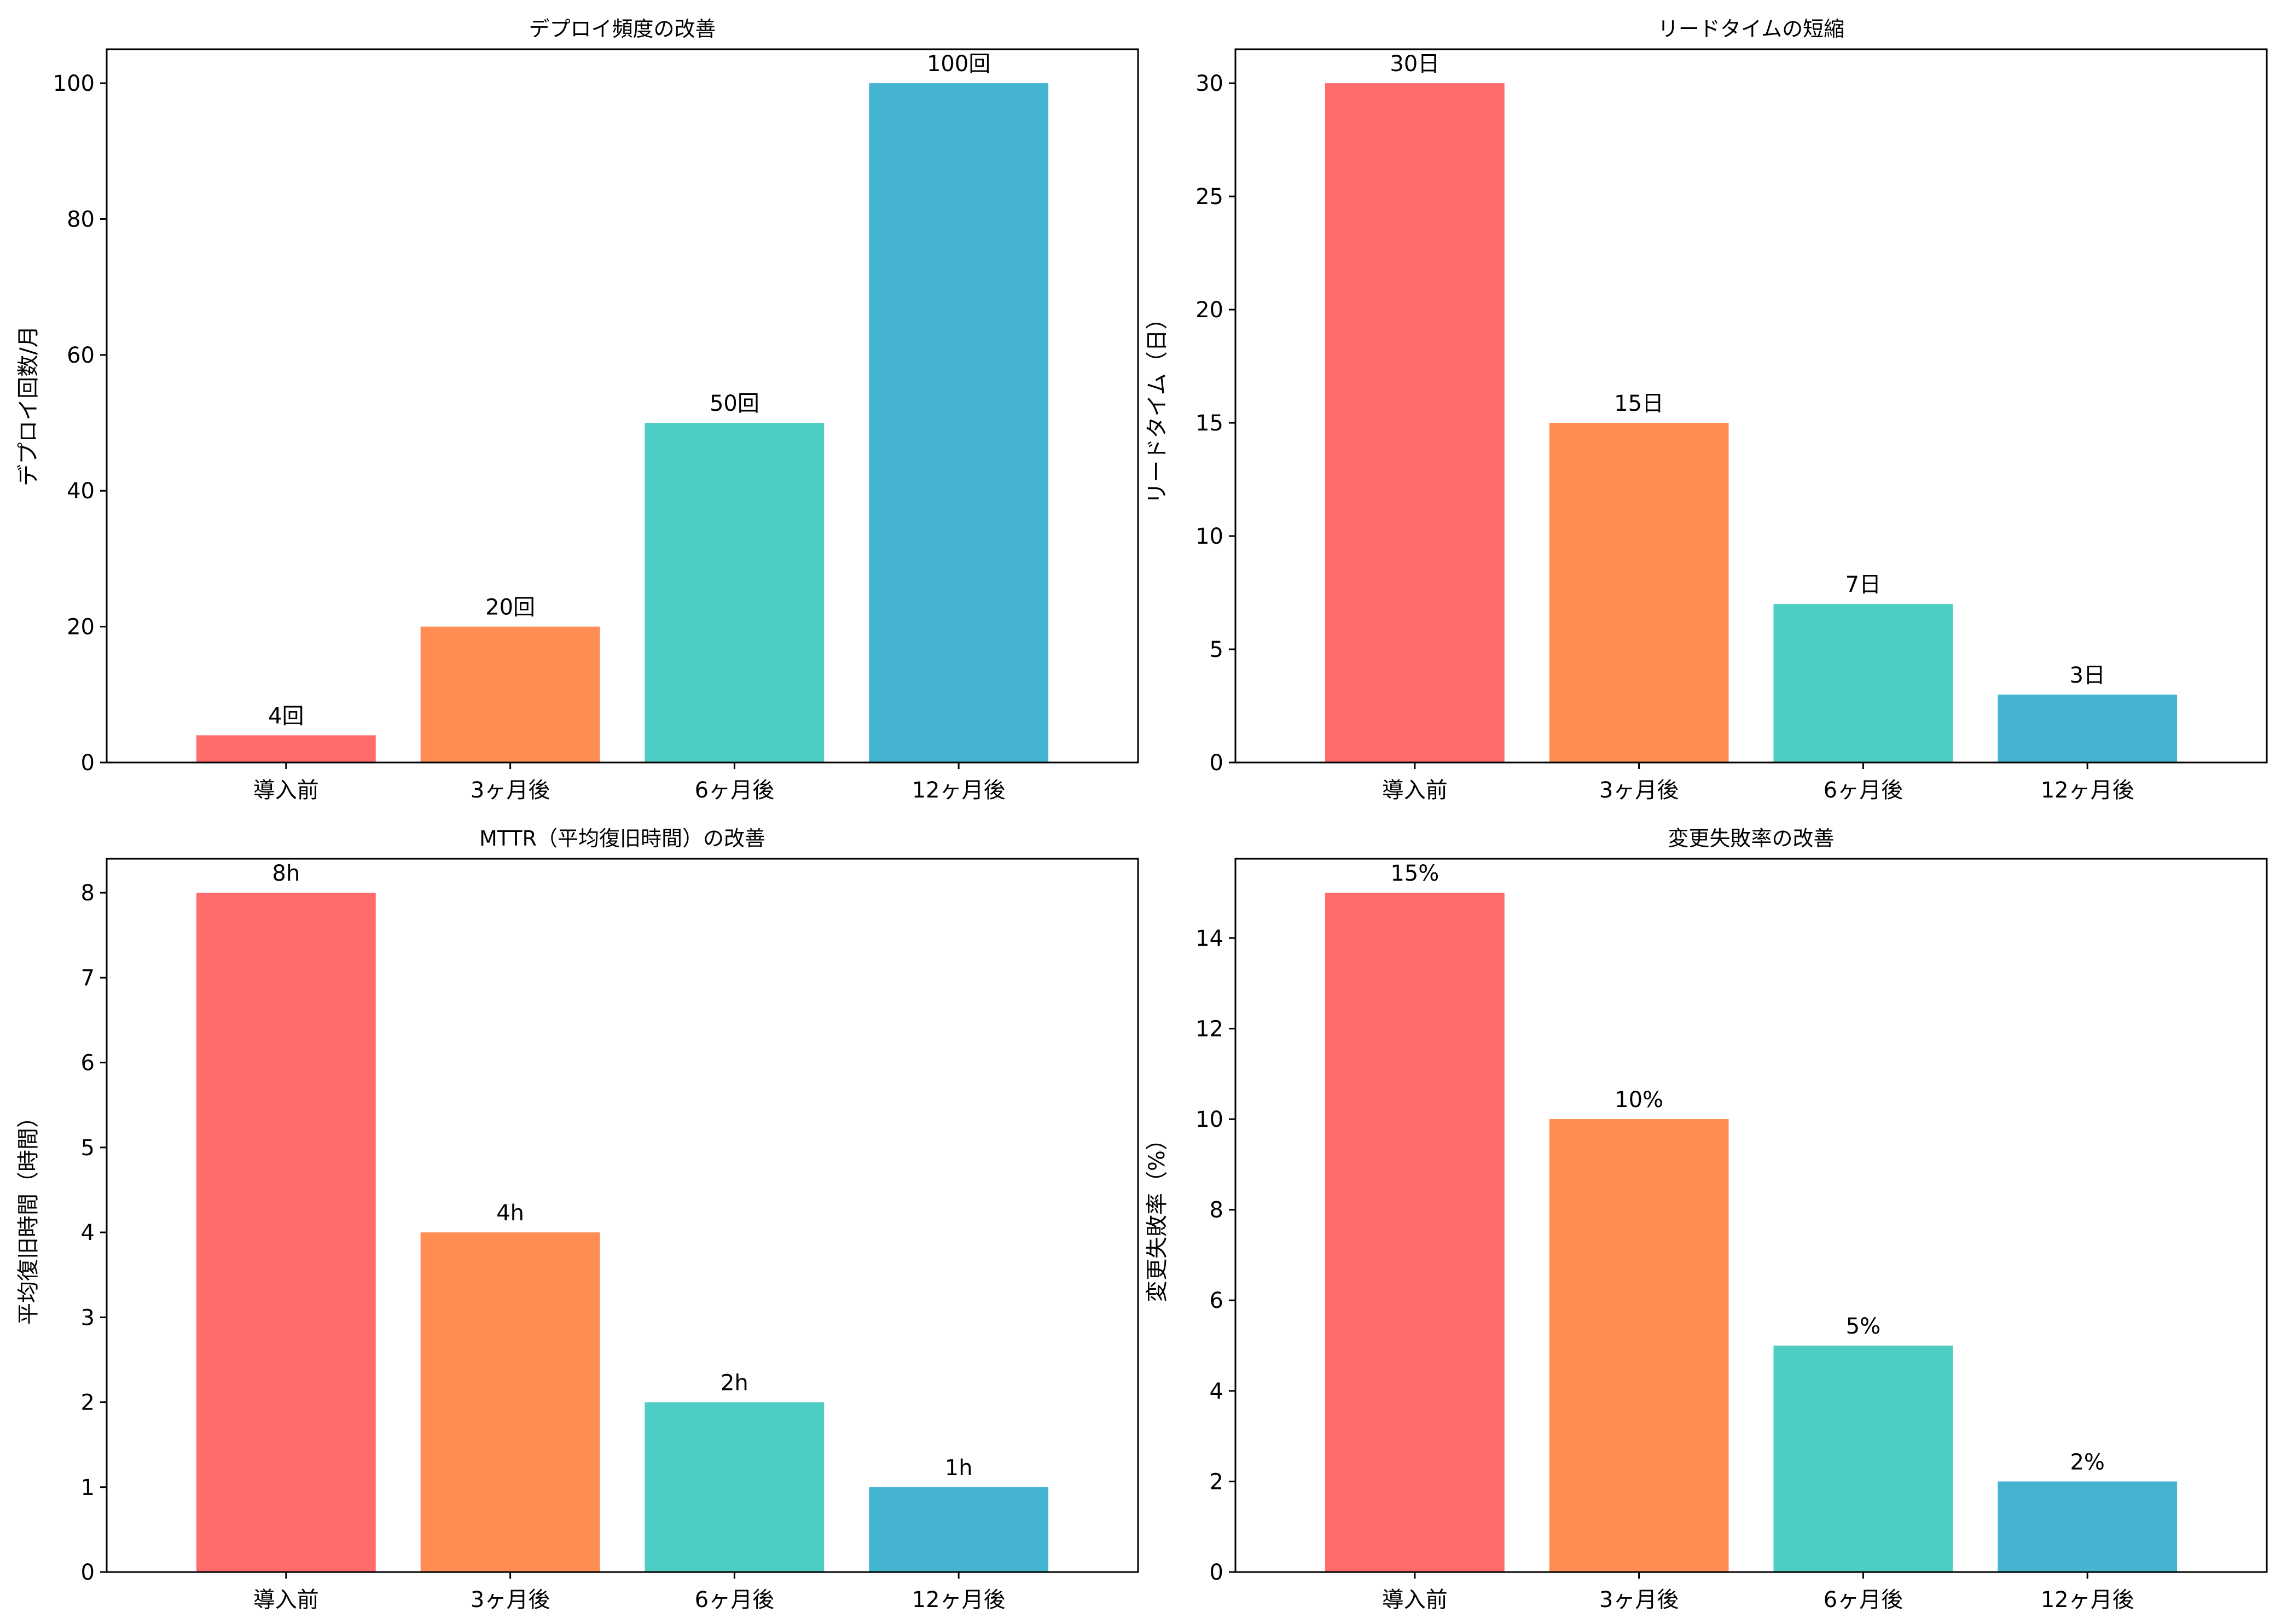  What do you see at coordinates (510, 1600) in the screenshot?
I see `x-tick-label-2-1: 3ヶ月後` at bounding box center [510, 1600].